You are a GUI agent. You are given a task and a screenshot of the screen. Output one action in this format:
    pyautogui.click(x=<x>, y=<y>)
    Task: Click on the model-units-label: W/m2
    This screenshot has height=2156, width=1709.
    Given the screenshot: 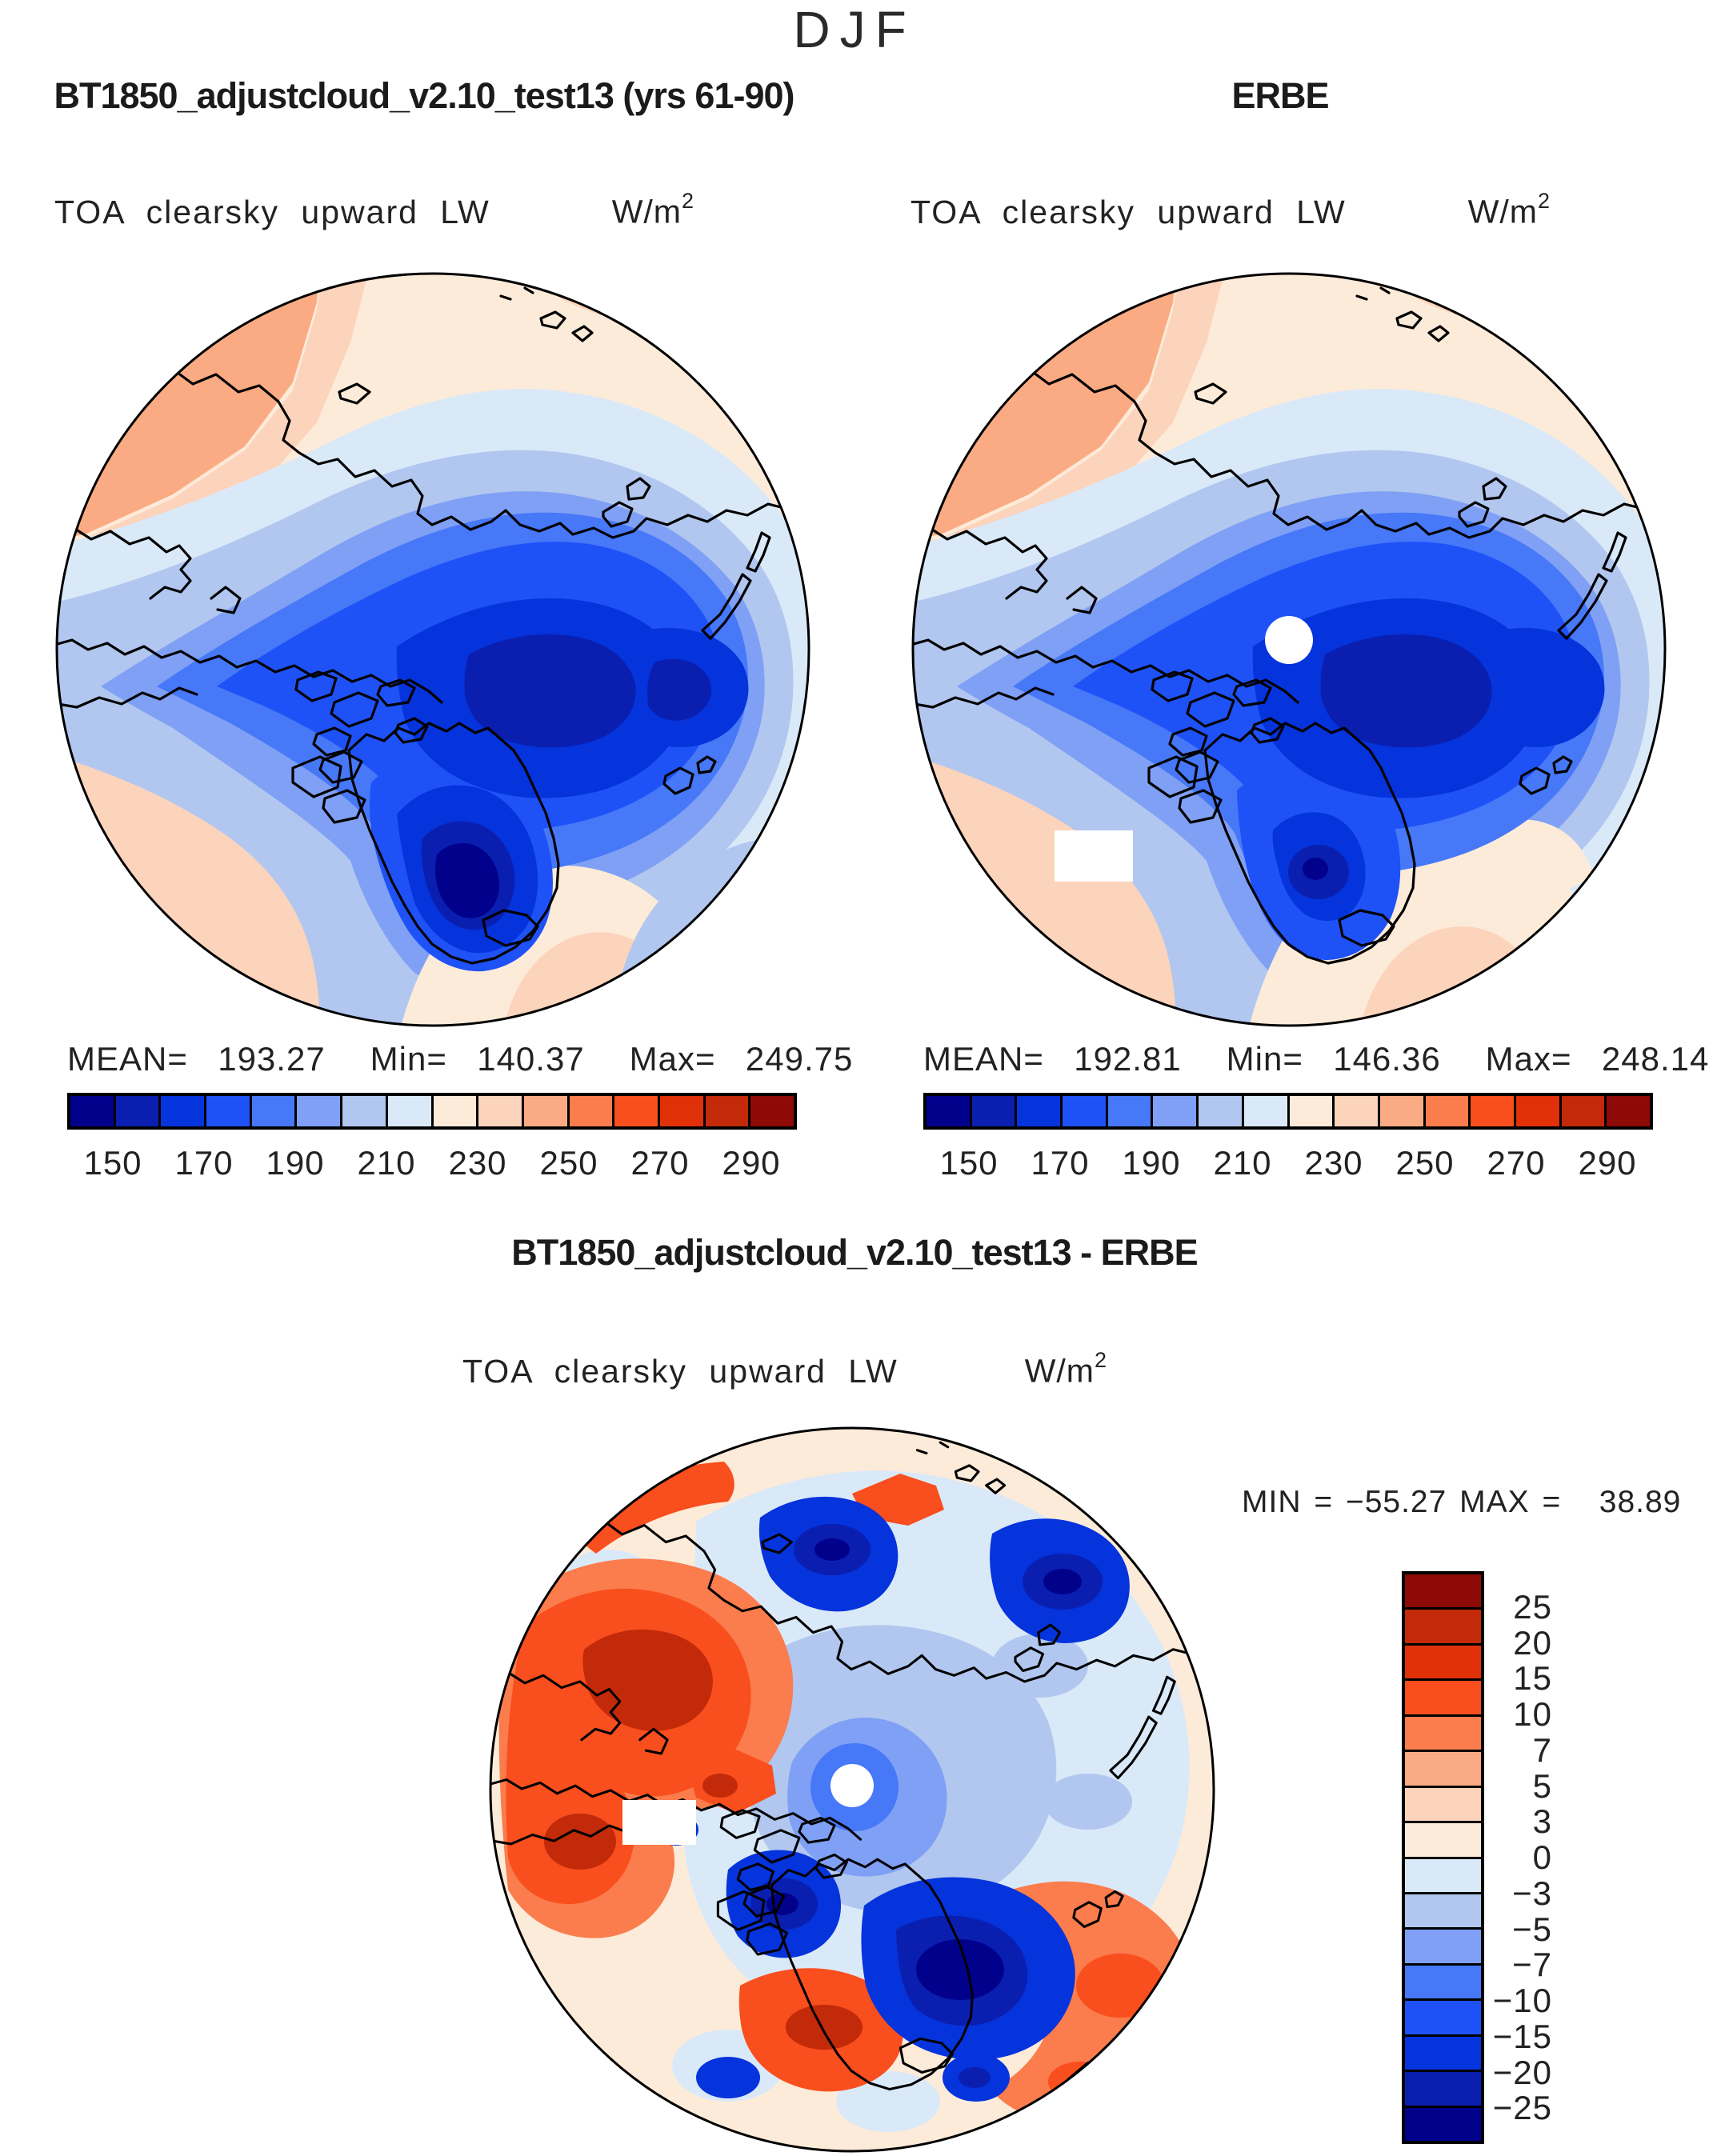 What is the action you would take?
    pyautogui.click(x=653, y=210)
    